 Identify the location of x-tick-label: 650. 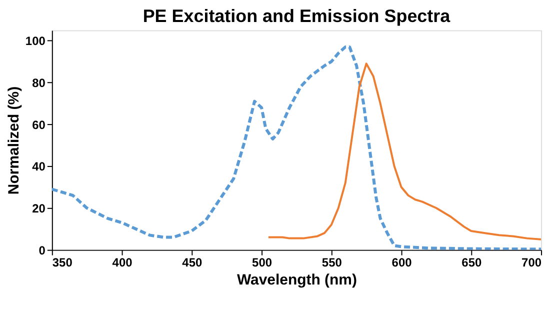
(472, 262).